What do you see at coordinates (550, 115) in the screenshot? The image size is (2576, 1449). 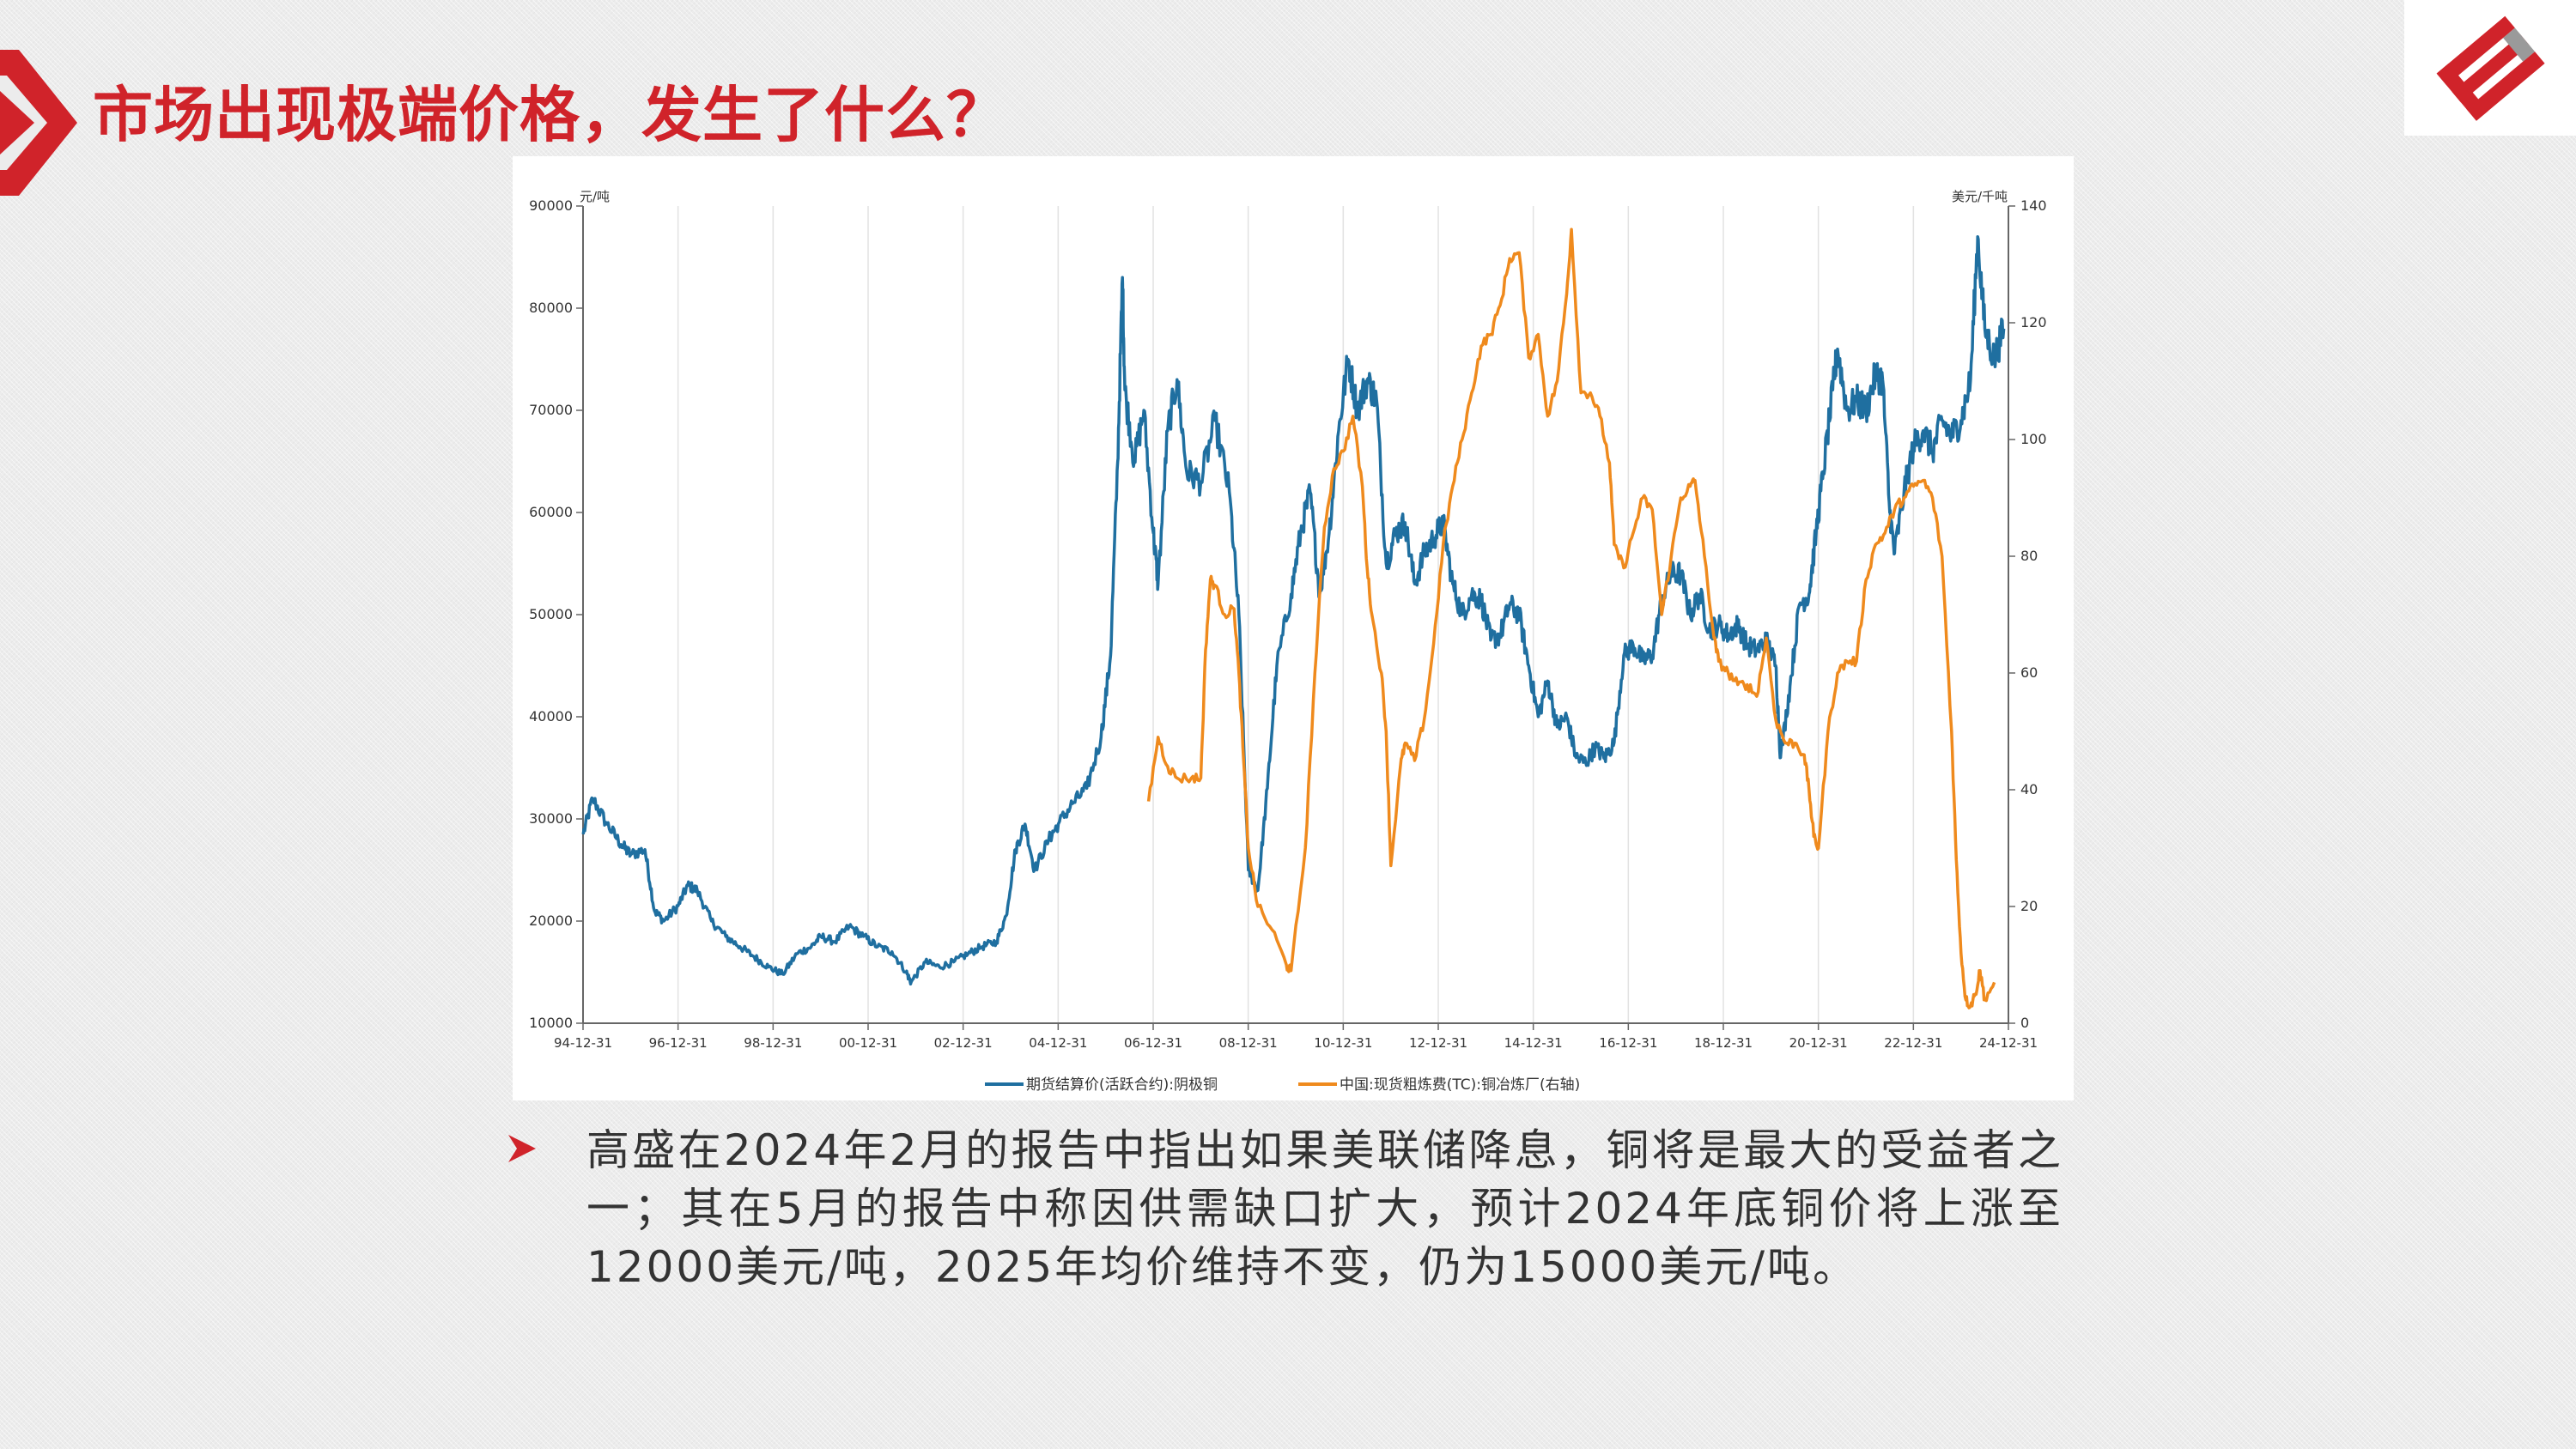 I see `slide-title: 市场出现极端价格，发生了什么？` at bounding box center [550, 115].